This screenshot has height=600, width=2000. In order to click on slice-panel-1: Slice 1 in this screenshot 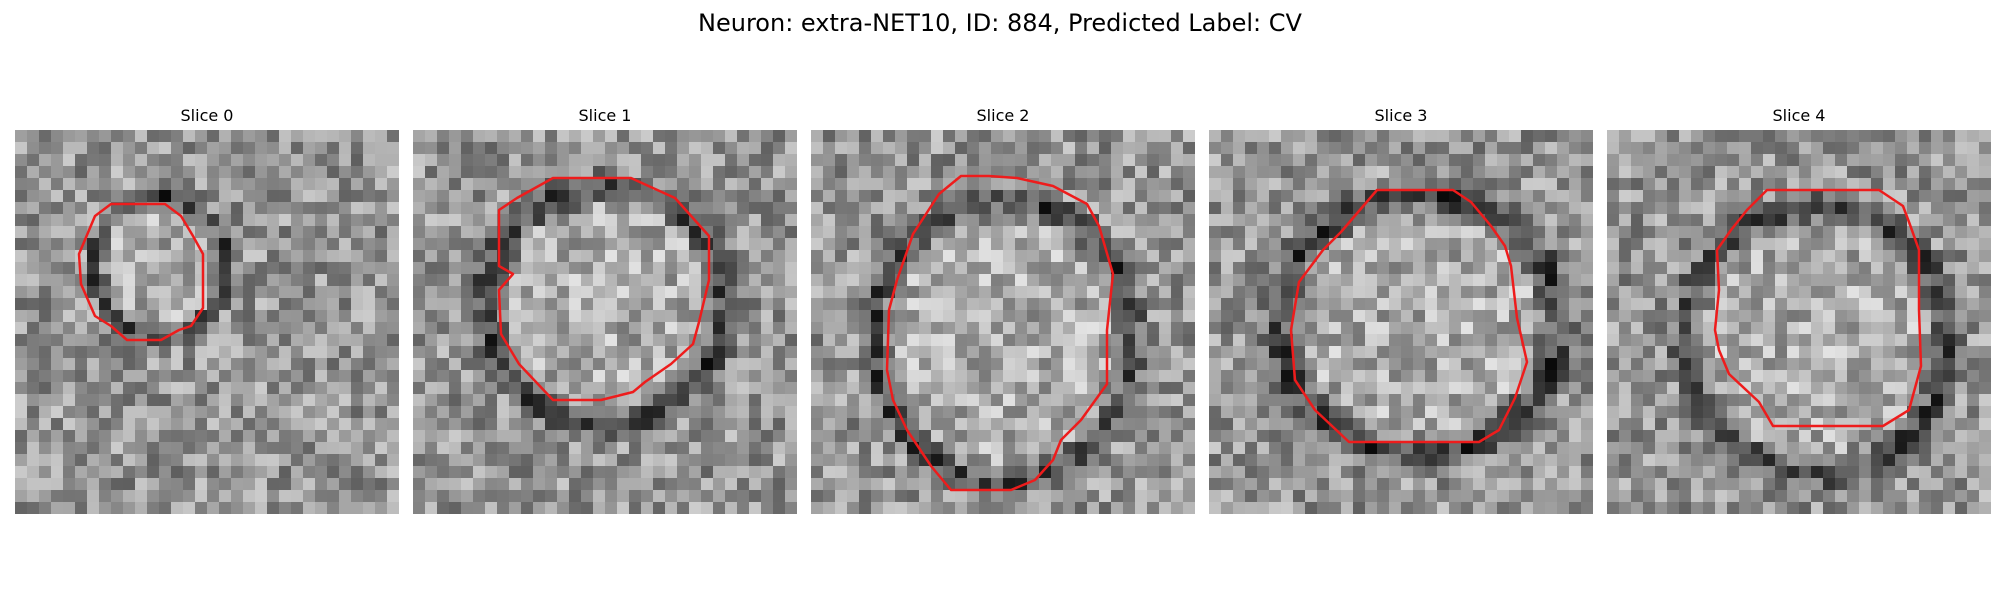, I will do `click(605, 310)`.